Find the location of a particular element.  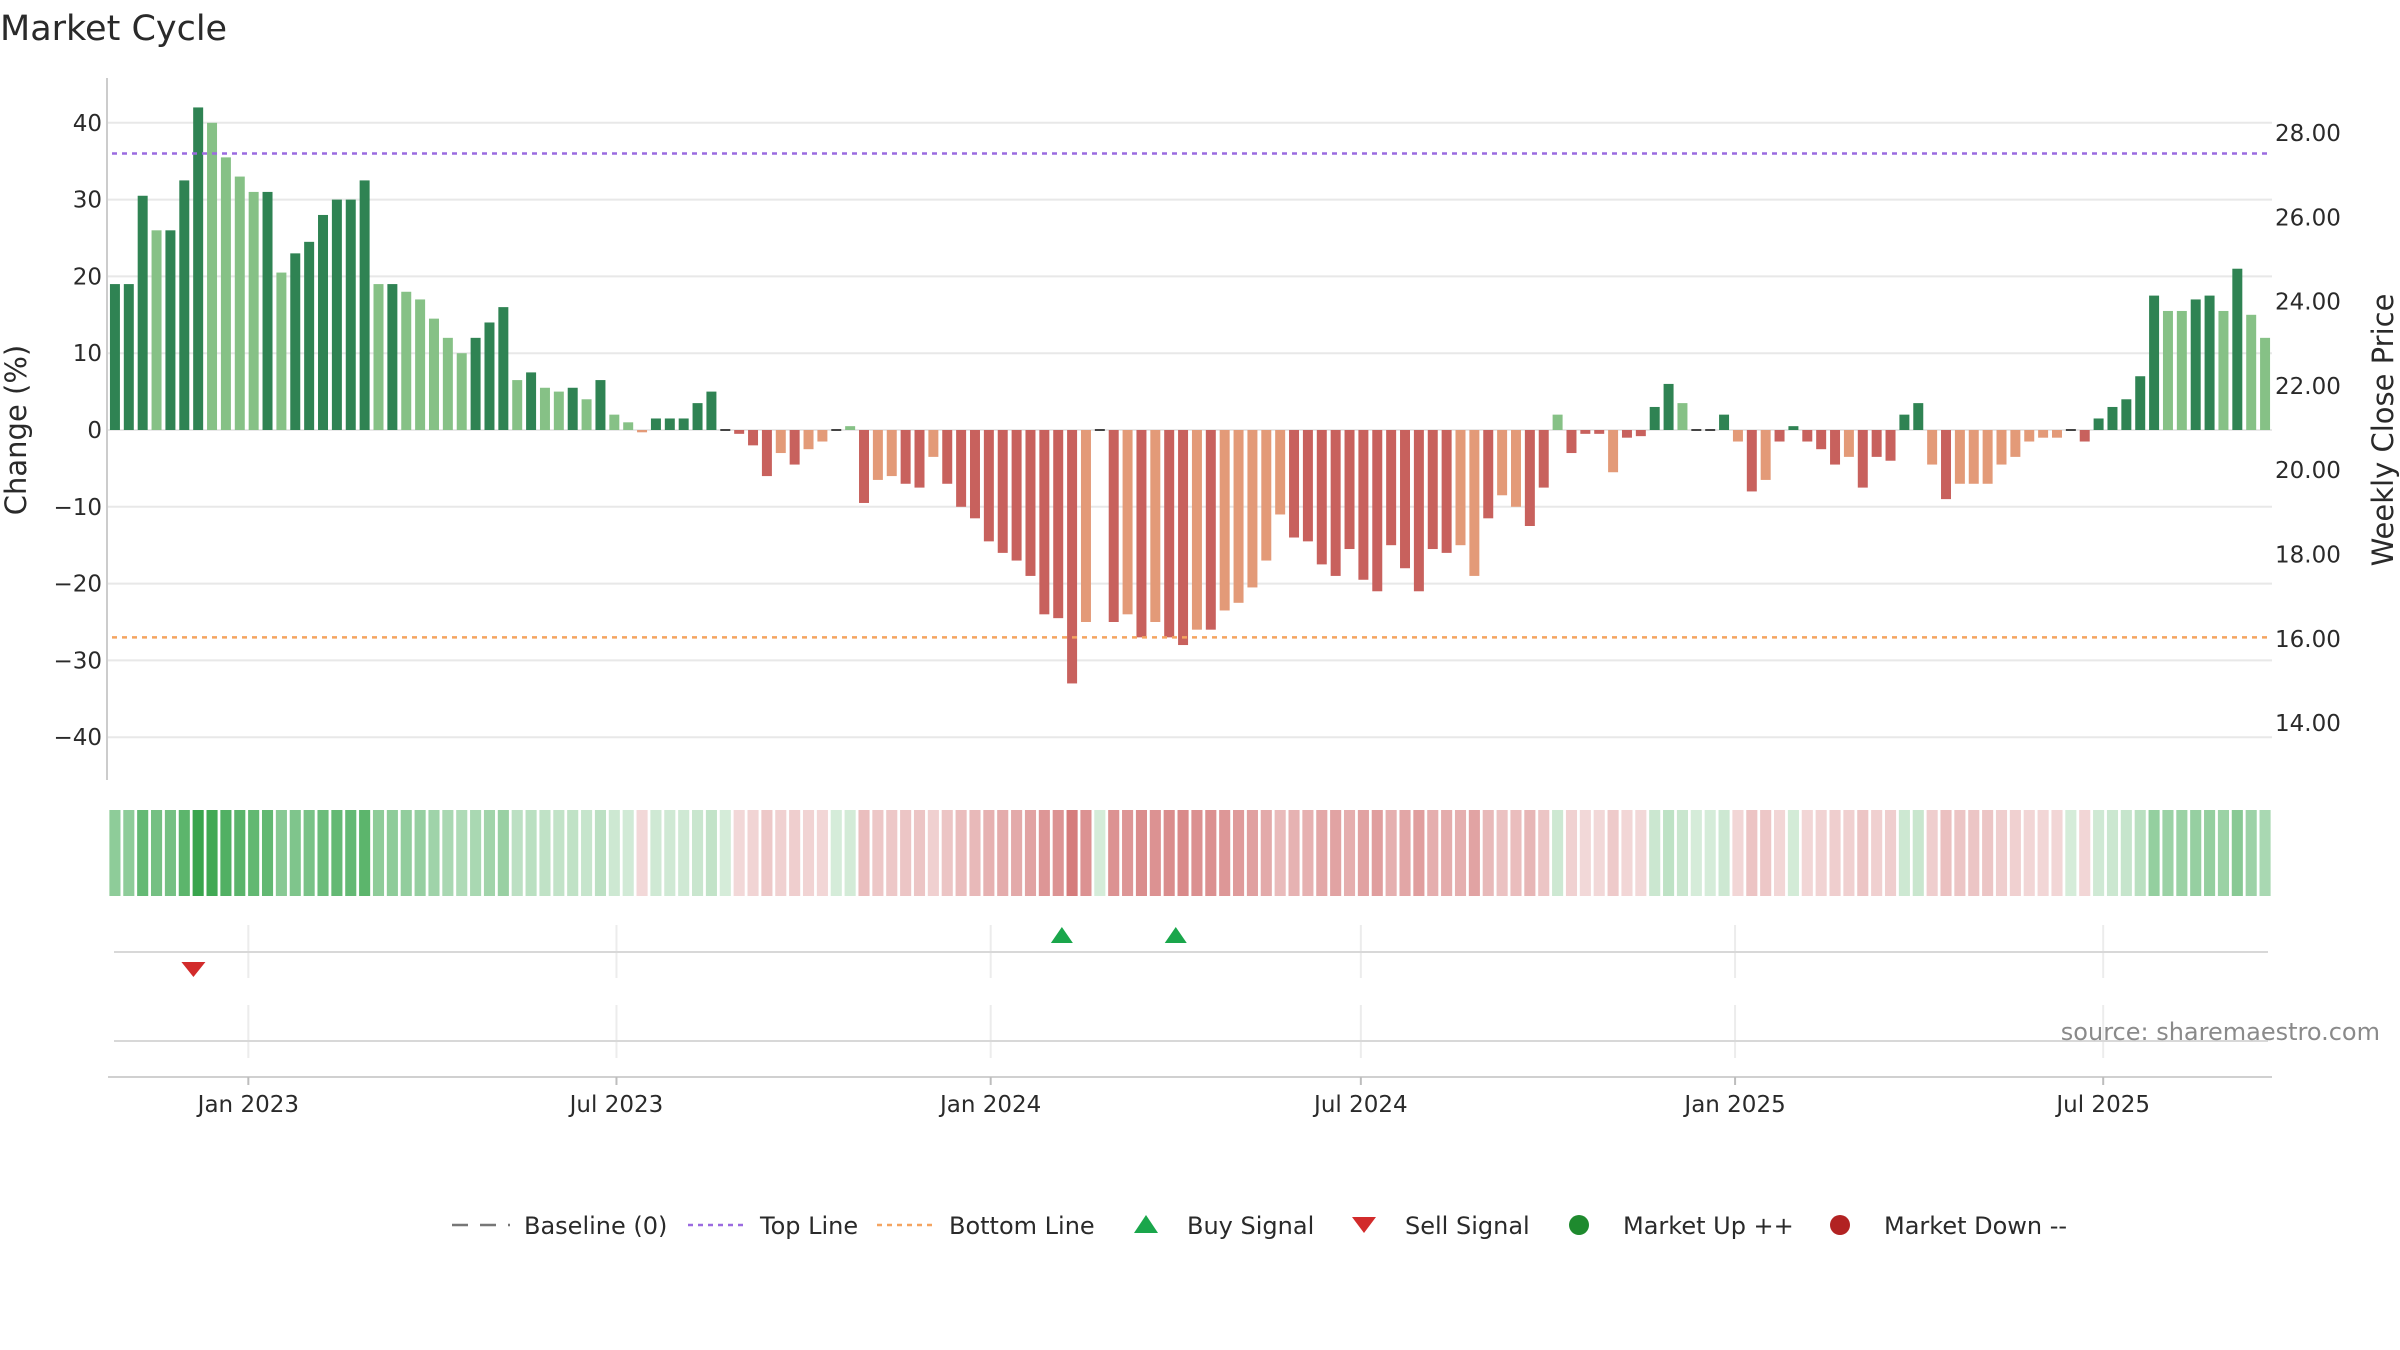

legend-label: Market Down -- is located at coordinates (1975, 1226).